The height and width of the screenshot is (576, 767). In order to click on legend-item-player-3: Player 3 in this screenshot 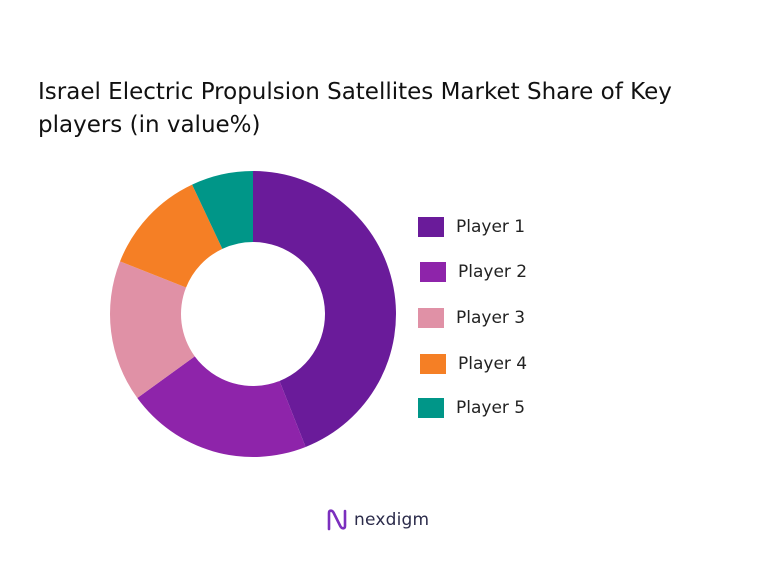, I will do `click(471, 318)`.